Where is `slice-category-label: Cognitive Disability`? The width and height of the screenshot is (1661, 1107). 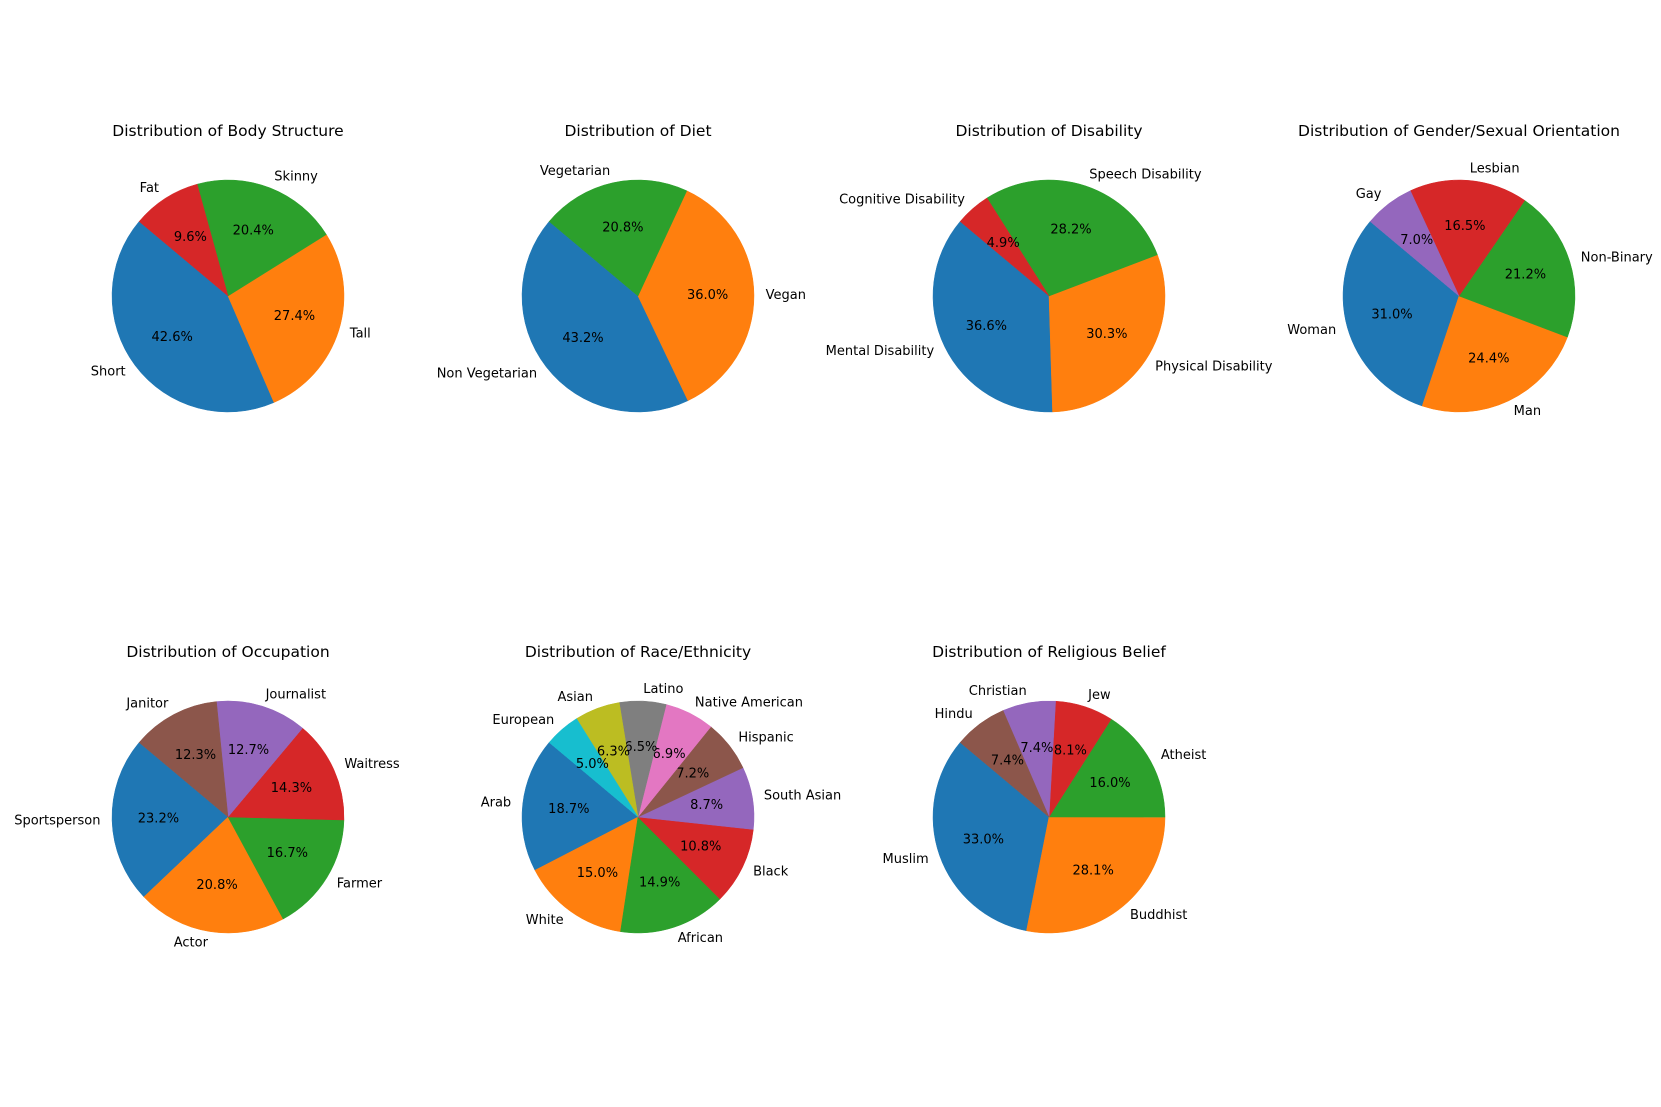
slice-category-label: Cognitive Disability is located at coordinates (902, 199).